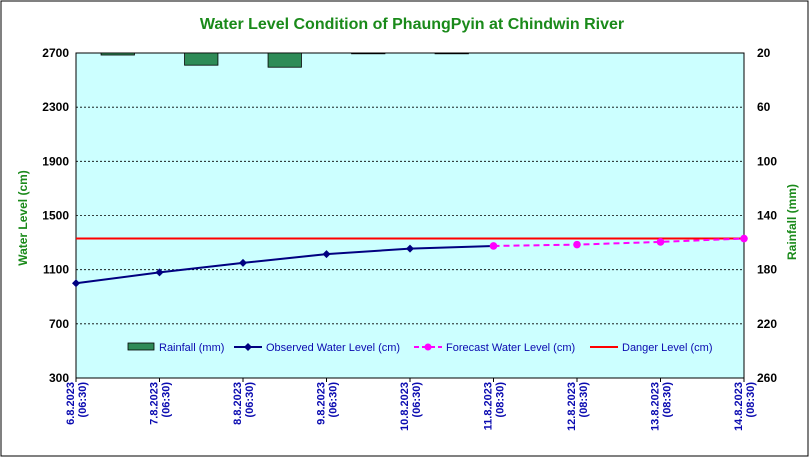 The width and height of the screenshot is (810, 458). Describe the element at coordinates (284, 264) in the screenshot. I see `observed-water-level-line` at that location.